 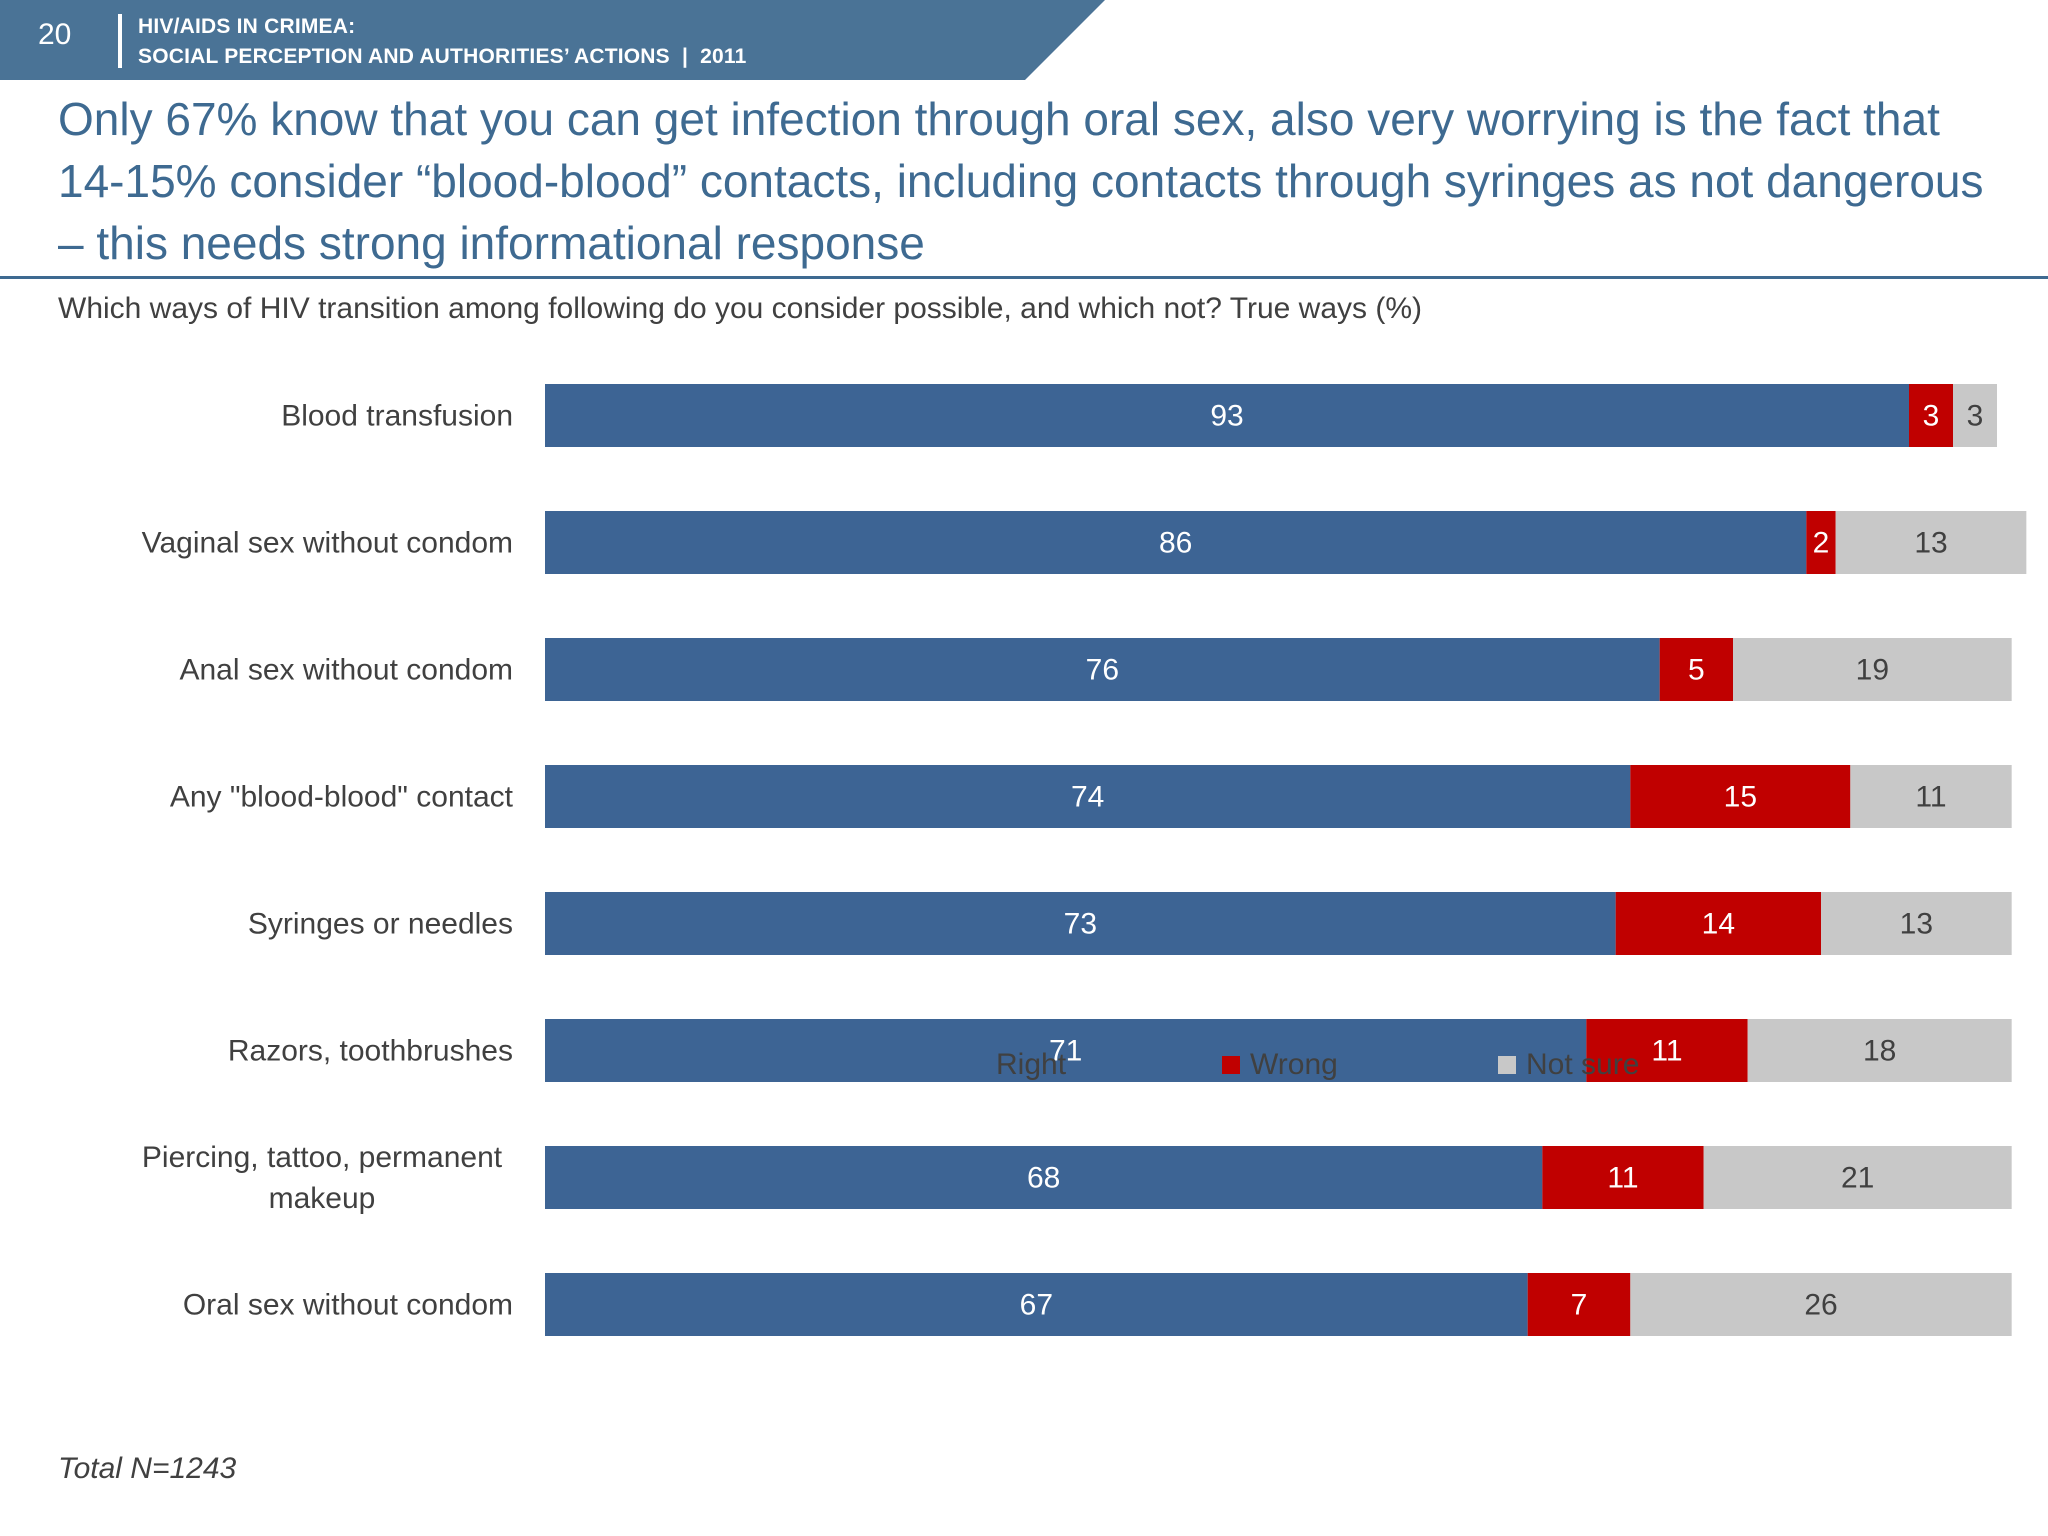 What do you see at coordinates (380, 924) in the screenshot?
I see `category-label: Syringes or needles` at bounding box center [380, 924].